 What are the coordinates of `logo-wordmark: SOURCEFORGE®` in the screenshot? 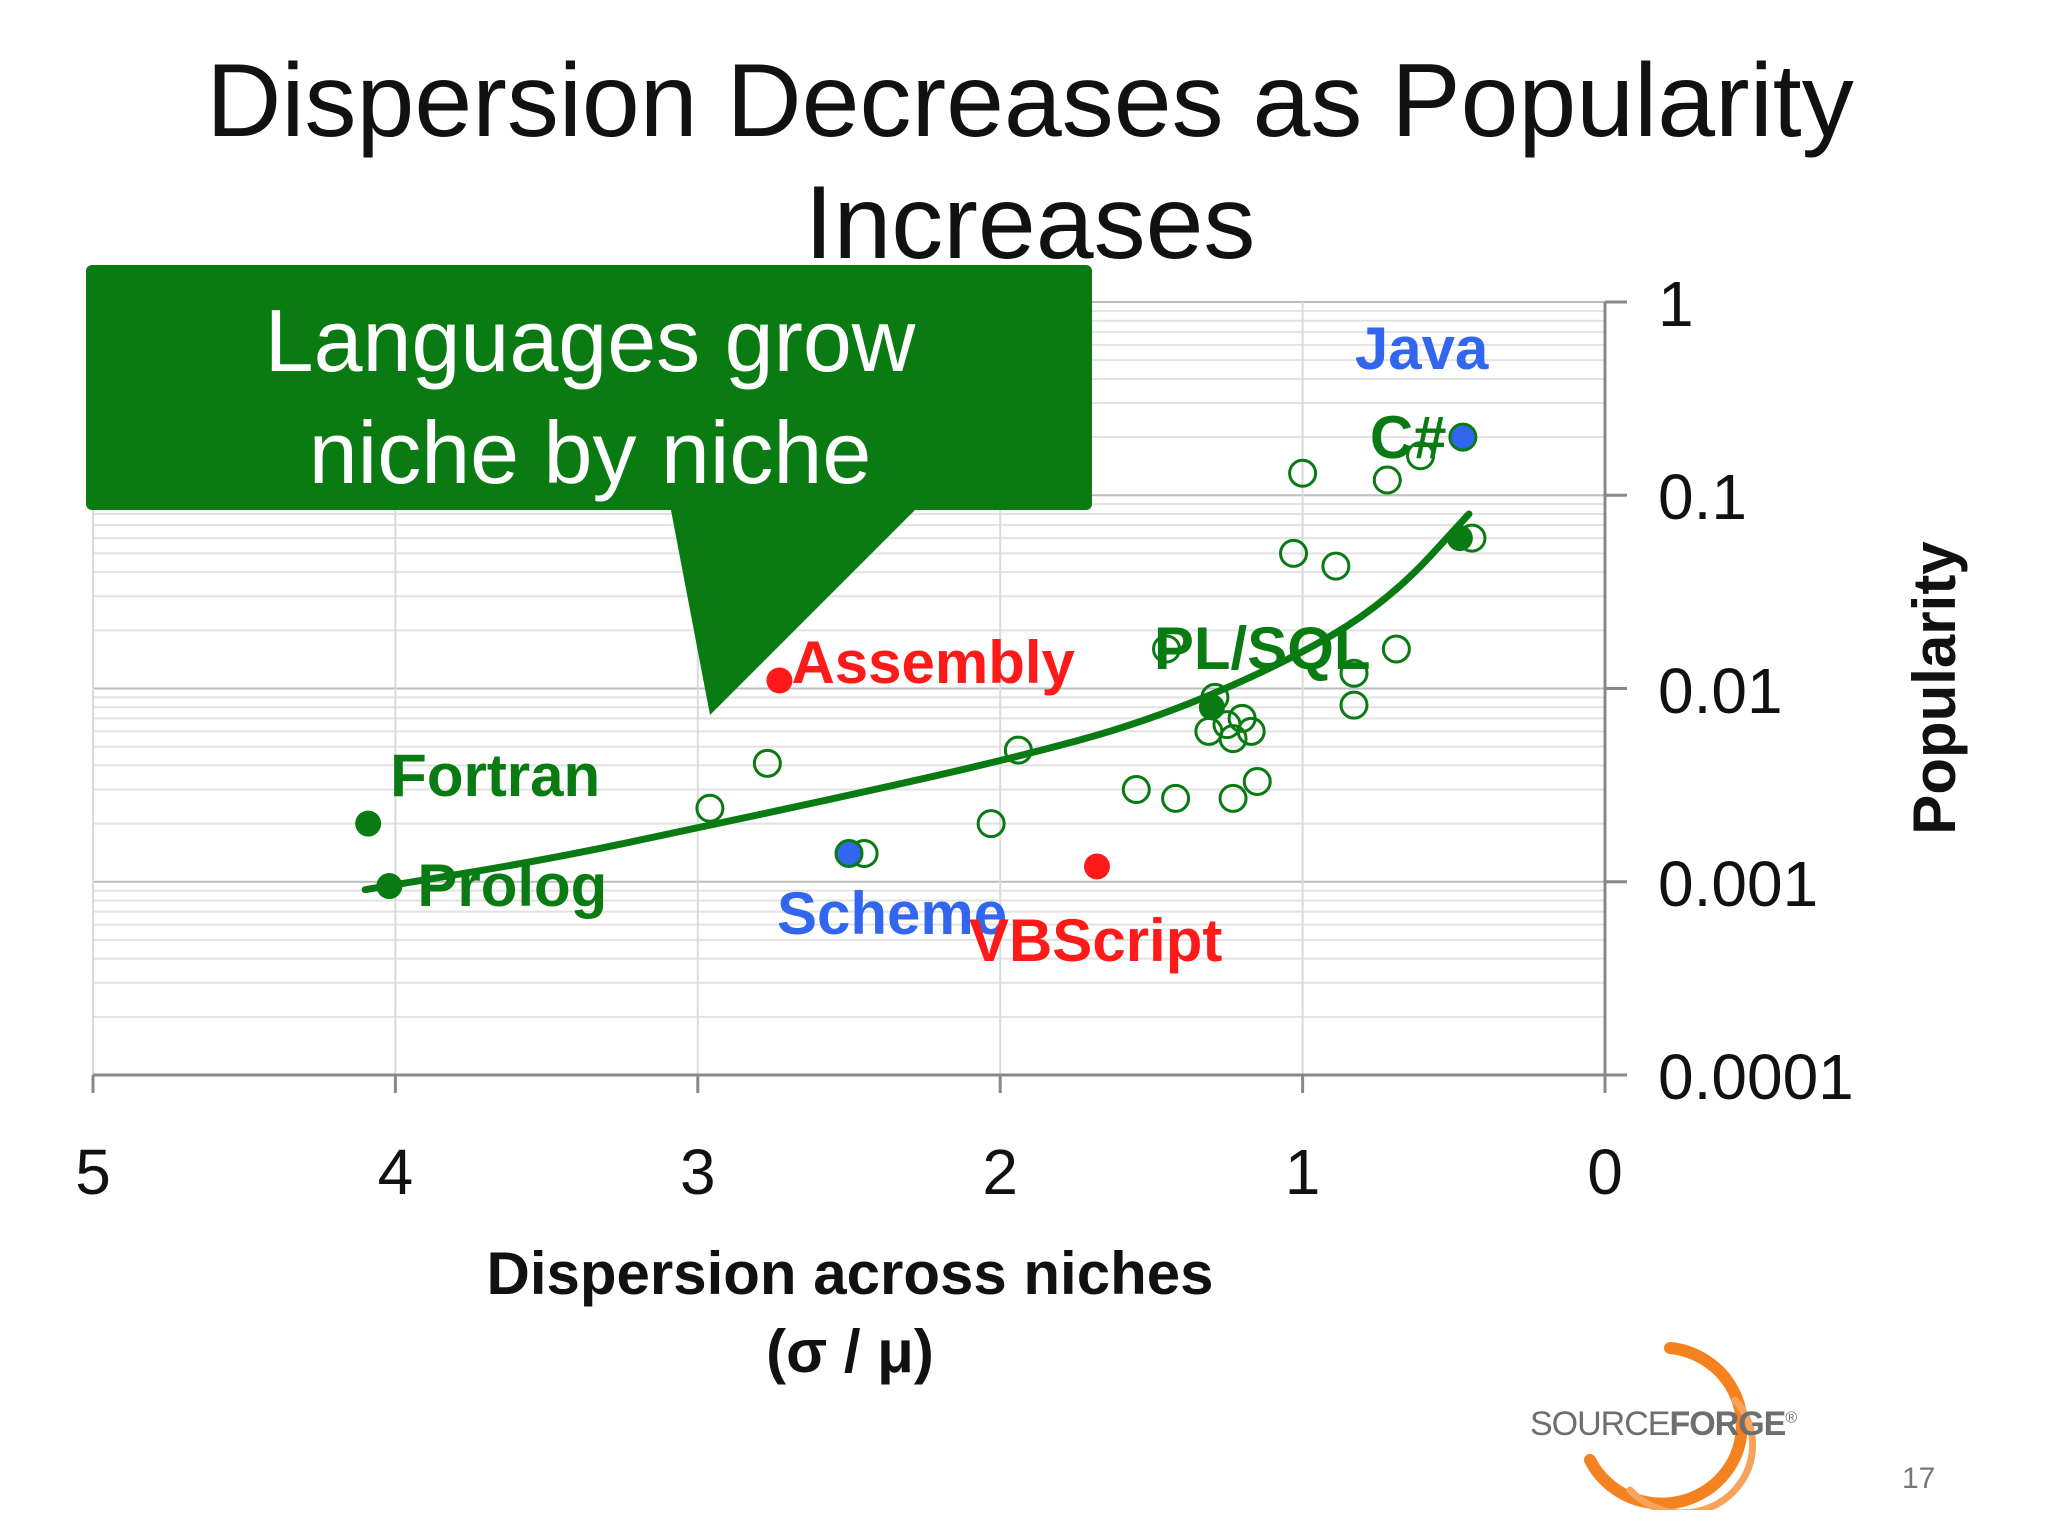 It's located at (1663, 1424).